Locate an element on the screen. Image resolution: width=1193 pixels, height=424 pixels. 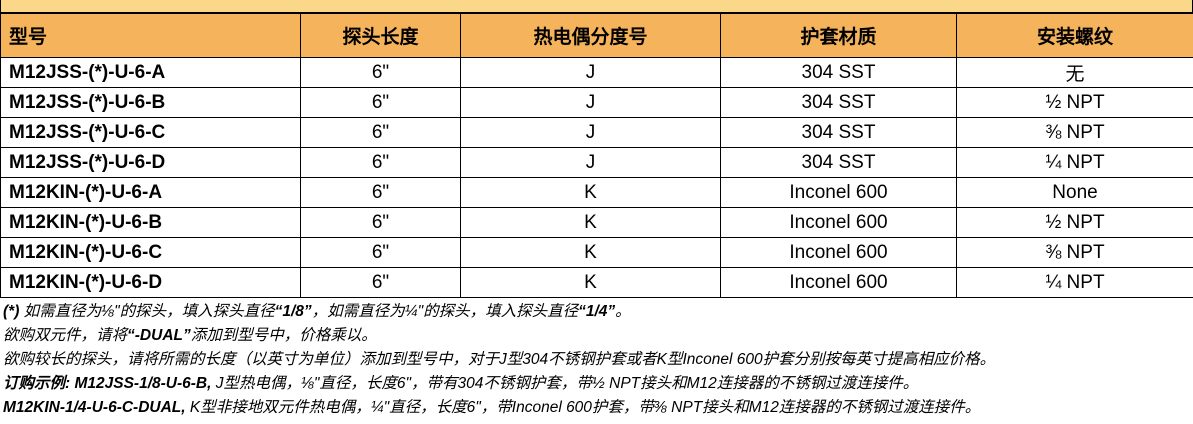
header-cell: 探头长度 is located at coordinates (380, 35).